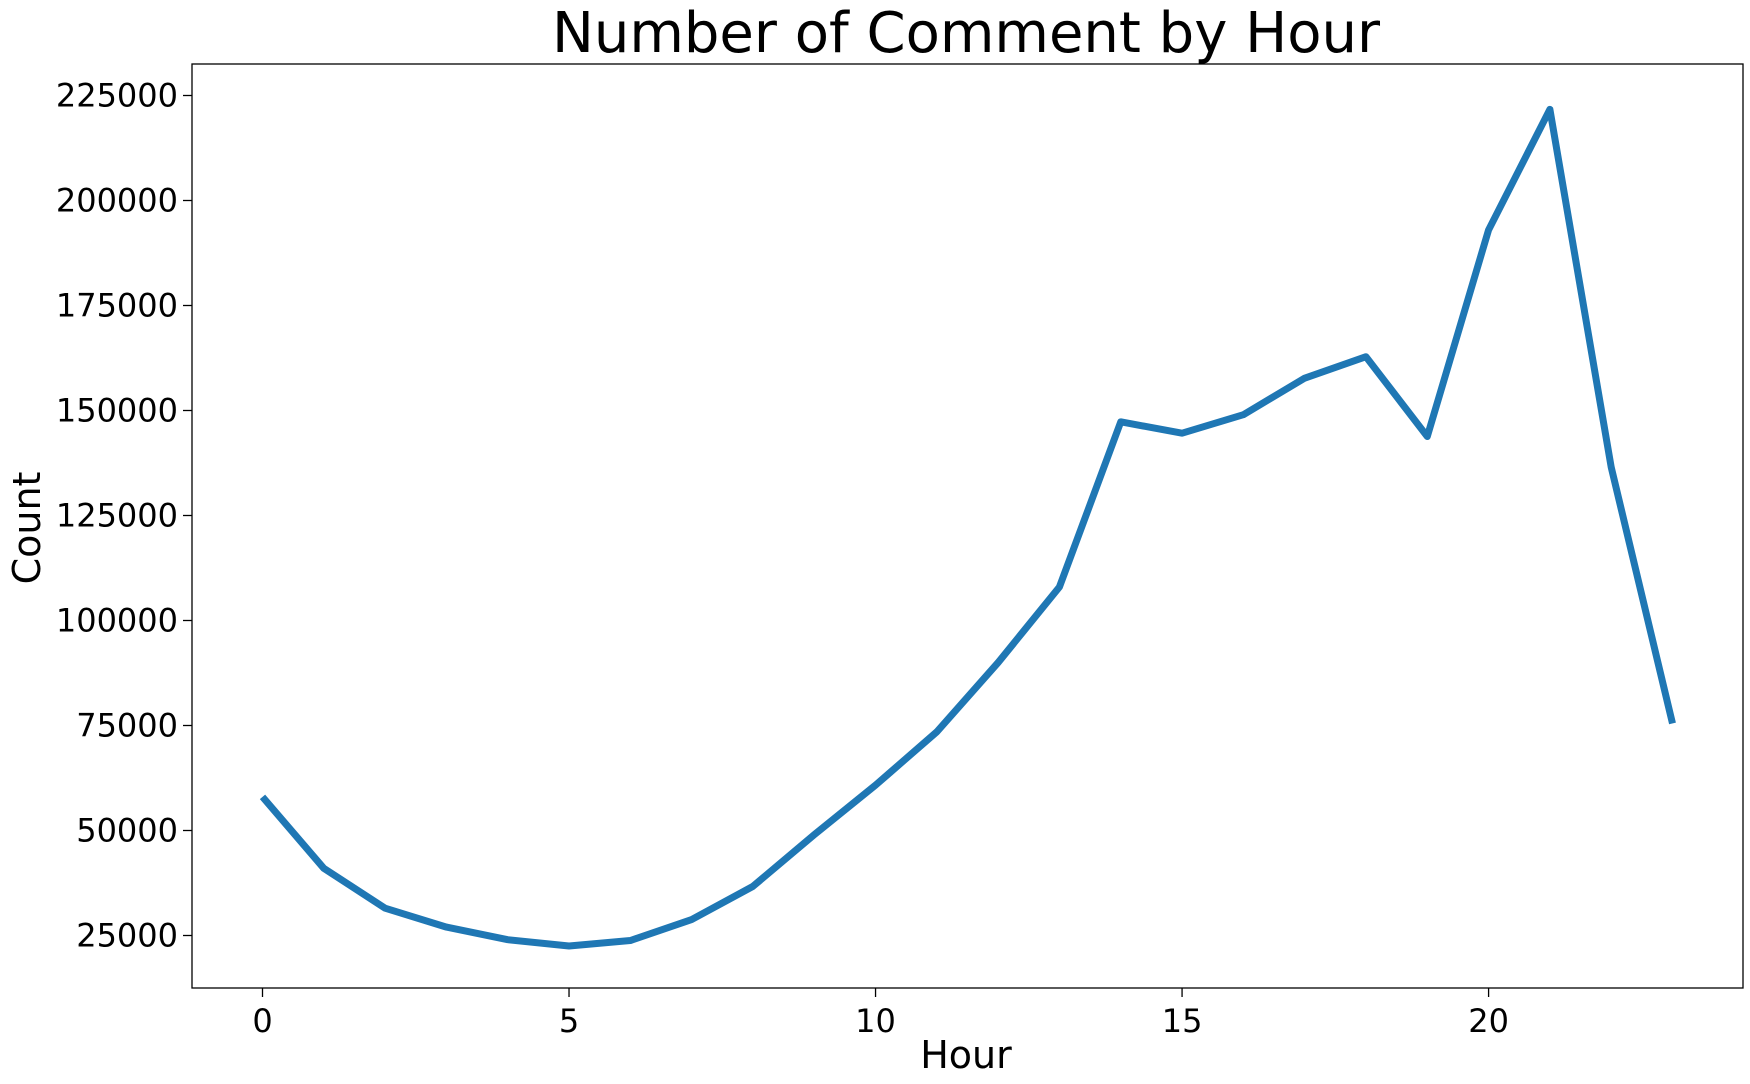 The height and width of the screenshot is (1084, 1750). I want to click on x-tick-label: 0, so click(262, 1021).